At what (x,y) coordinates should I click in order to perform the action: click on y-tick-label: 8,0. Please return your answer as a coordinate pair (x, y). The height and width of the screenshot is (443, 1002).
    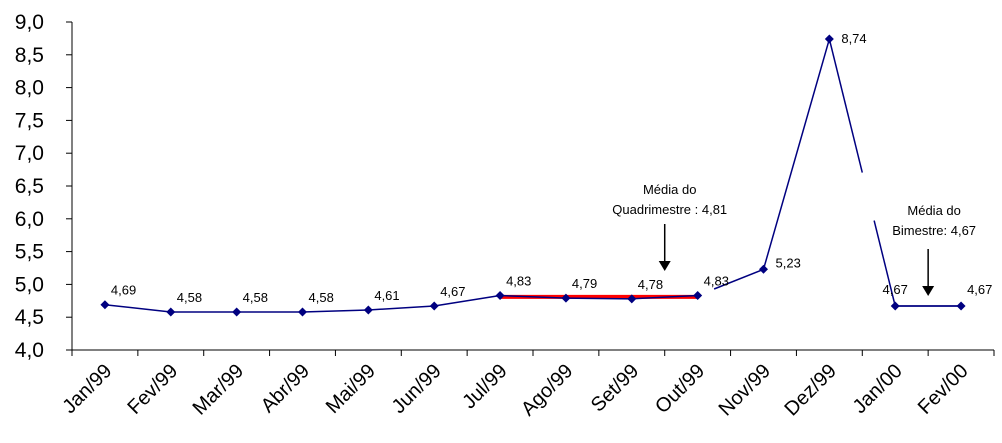
    Looking at the image, I should click on (29, 88).